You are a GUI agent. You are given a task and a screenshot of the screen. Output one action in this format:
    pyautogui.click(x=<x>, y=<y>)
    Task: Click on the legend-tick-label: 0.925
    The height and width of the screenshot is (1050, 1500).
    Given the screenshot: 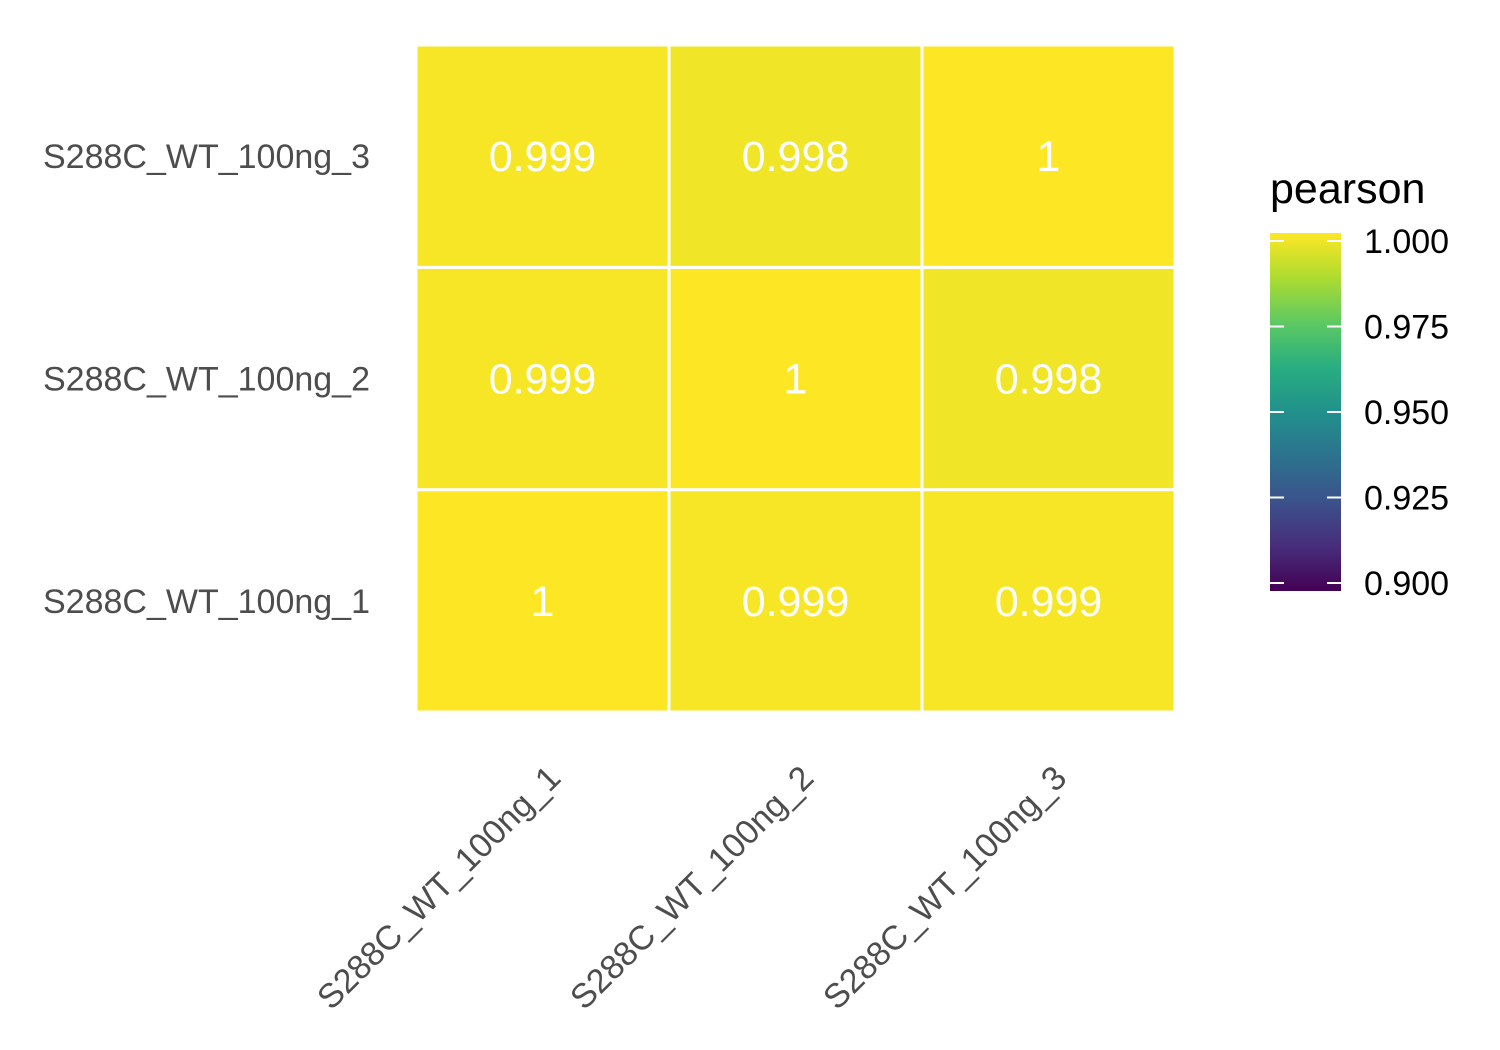 What is the action you would take?
    pyautogui.click(x=1406, y=499)
    